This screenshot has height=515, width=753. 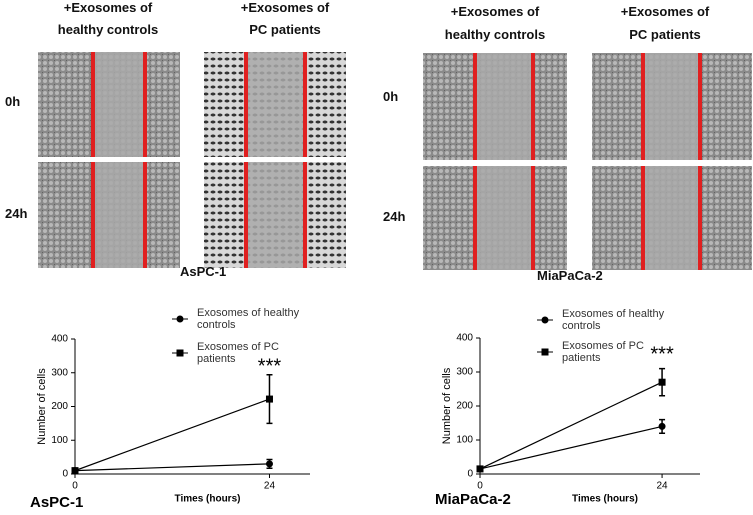 What do you see at coordinates (56, 502) in the screenshot?
I see `chart-title: AsPC-1` at bounding box center [56, 502].